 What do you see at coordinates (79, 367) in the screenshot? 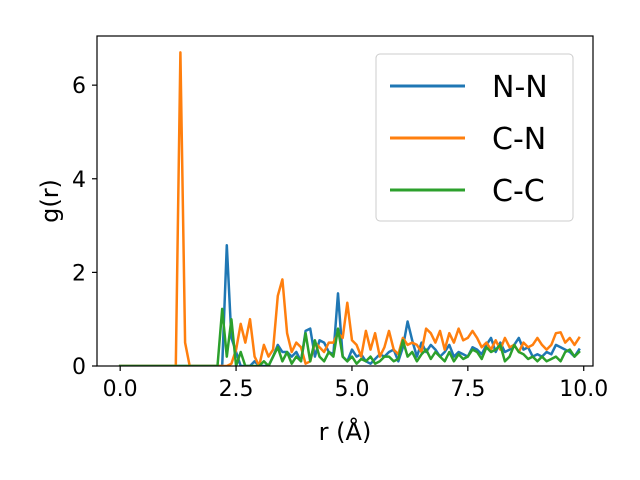
I see `y-tick-label: 0` at bounding box center [79, 367].